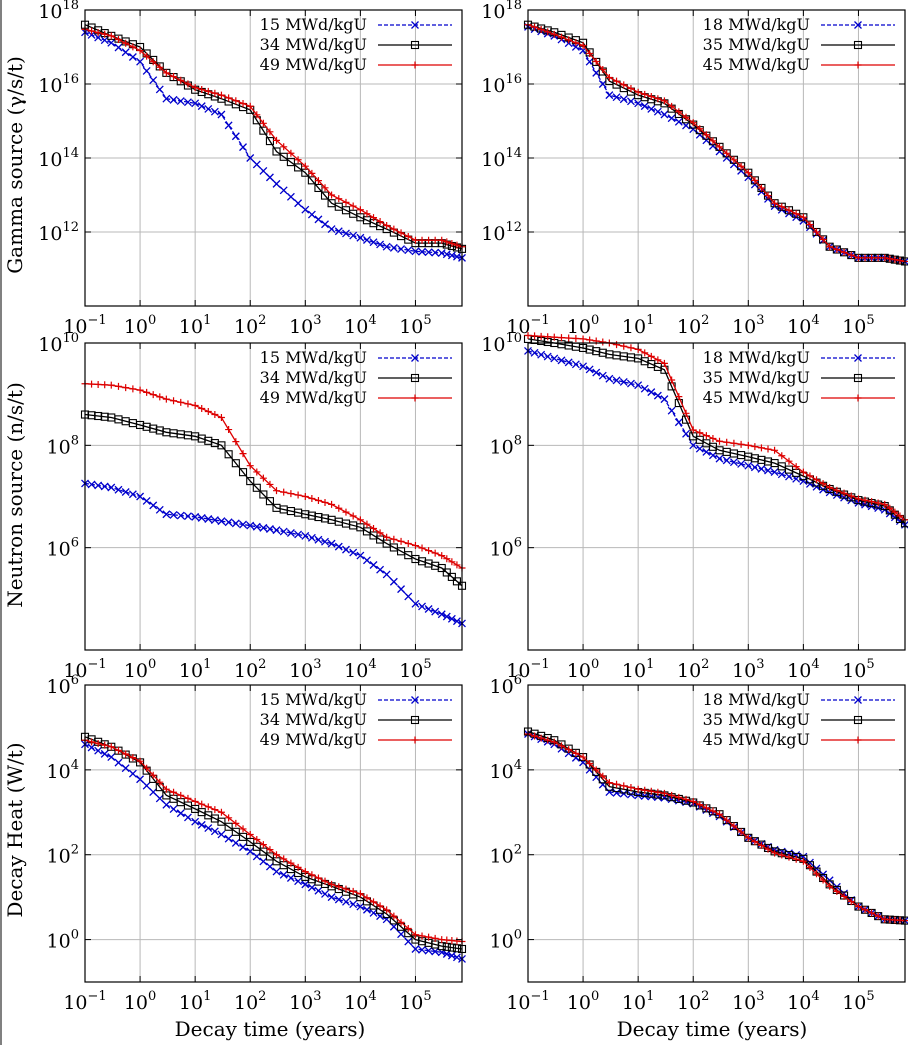  I want to click on x-axis-label-left: Decay time (years), so click(270, 1029).